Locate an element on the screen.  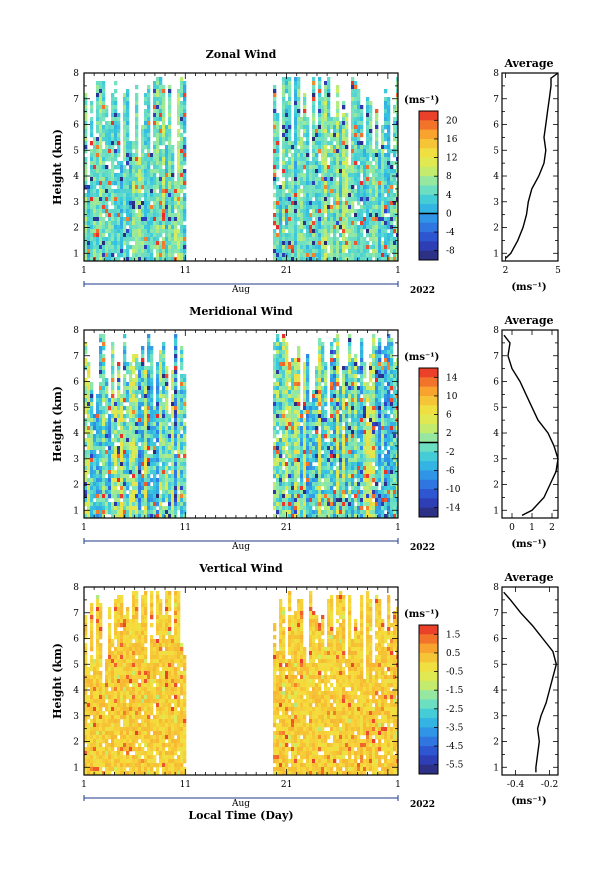
colorbar-swatch is located at coordinates (428, 181).